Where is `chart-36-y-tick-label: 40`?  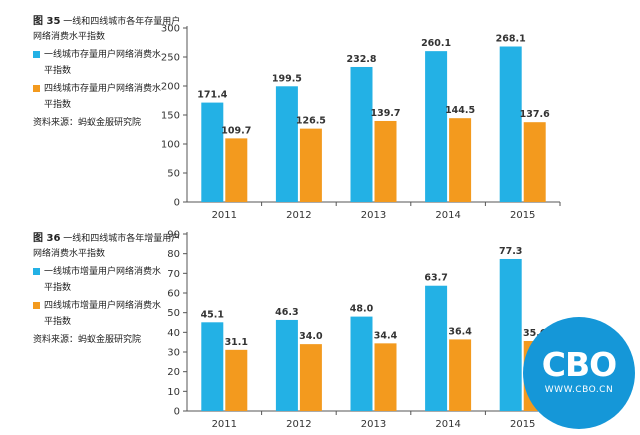 chart-36-y-tick-label: 40 is located at coordinates (173, 333).